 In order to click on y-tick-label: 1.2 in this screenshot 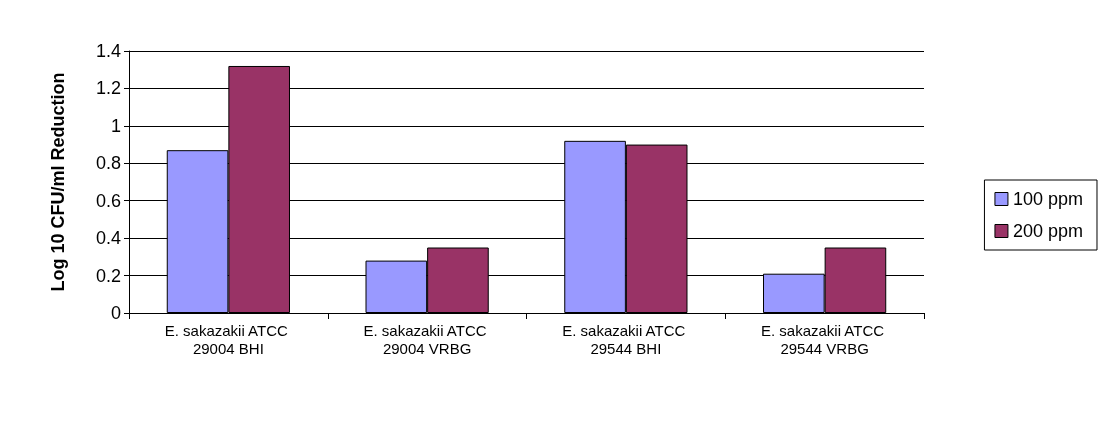, I will do `click(108, 88)`.